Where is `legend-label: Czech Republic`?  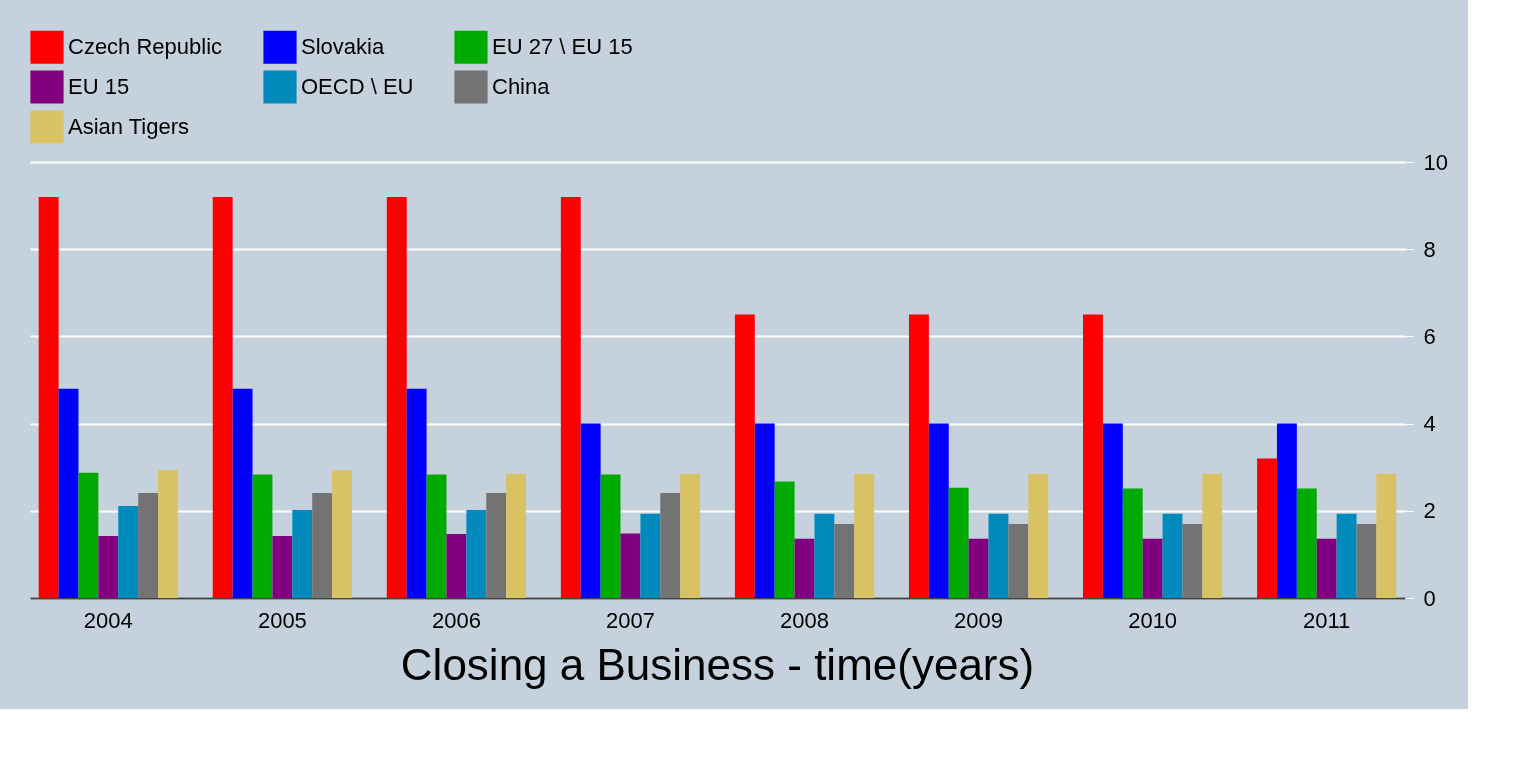 legend-label: Czech Republic is located at coordinates (145, 47).